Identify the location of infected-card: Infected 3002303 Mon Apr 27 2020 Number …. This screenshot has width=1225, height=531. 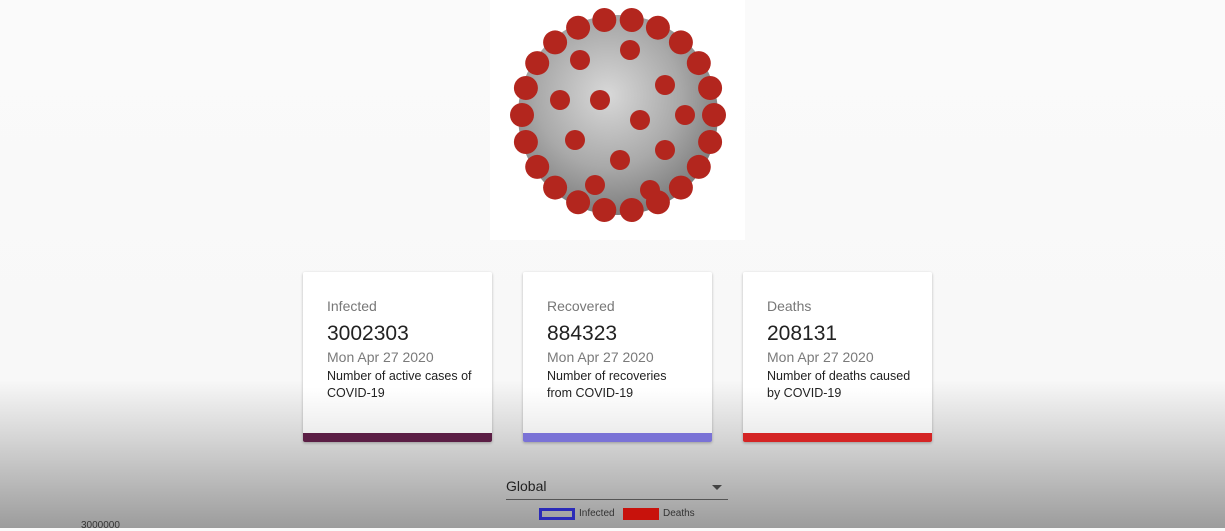
(397, 357).